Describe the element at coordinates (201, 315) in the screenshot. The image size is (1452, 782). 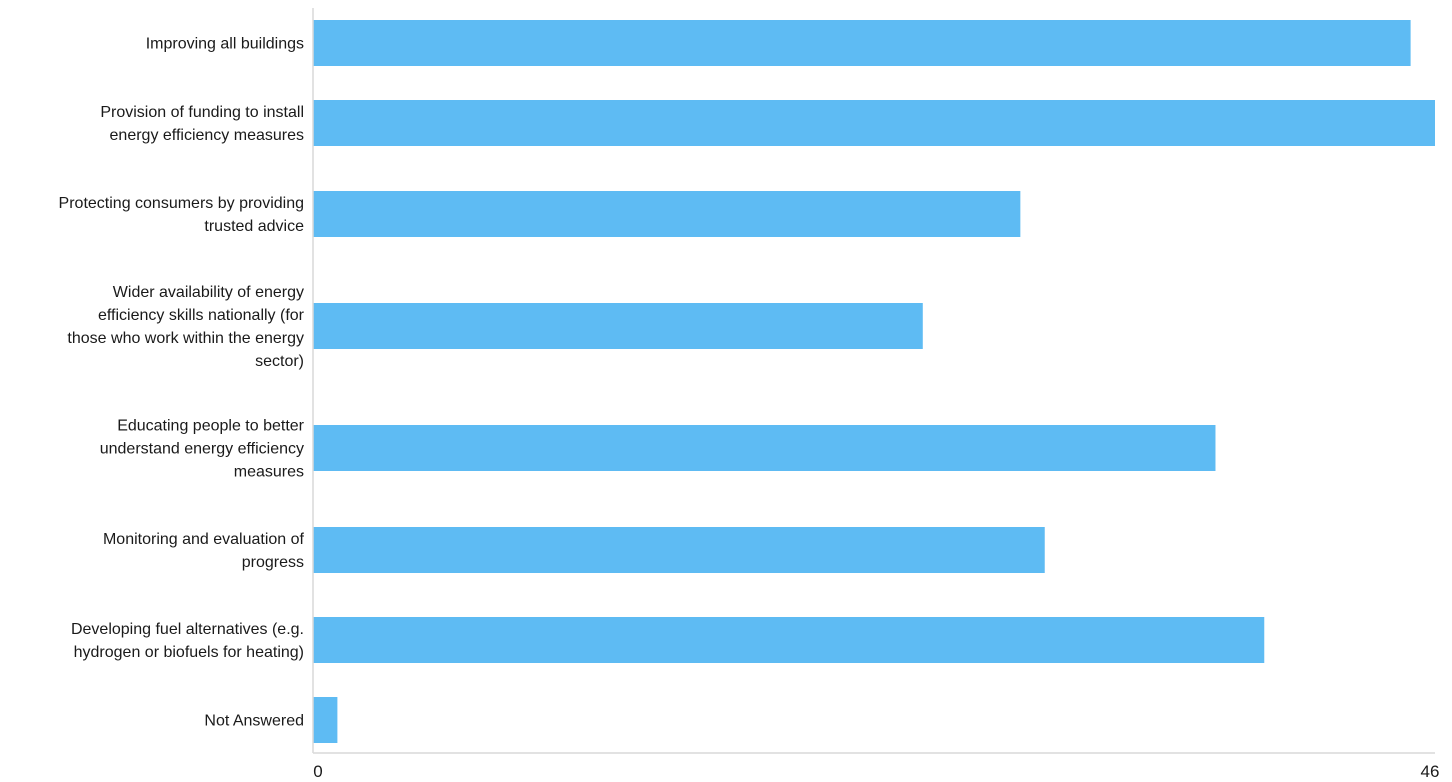
I see `category-label-line: efficiency skills nationally (for` at that location.